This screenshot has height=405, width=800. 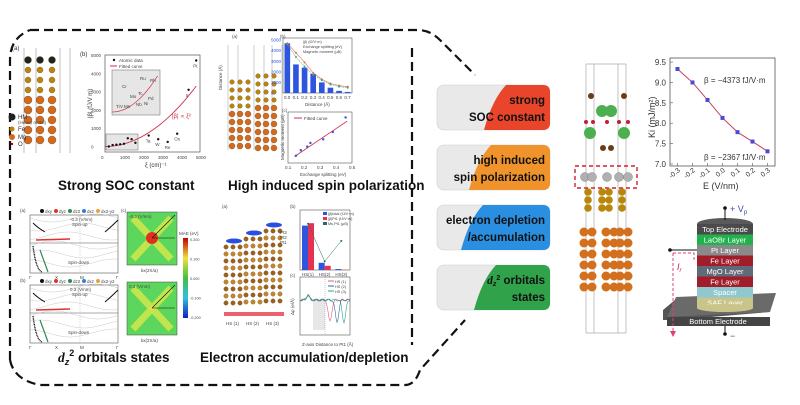 What do you see at coordinates (181, 117) in the screenshot?
I see `fit-annotation: |β| ∝ ξ²` at bounding box center [181, 117].